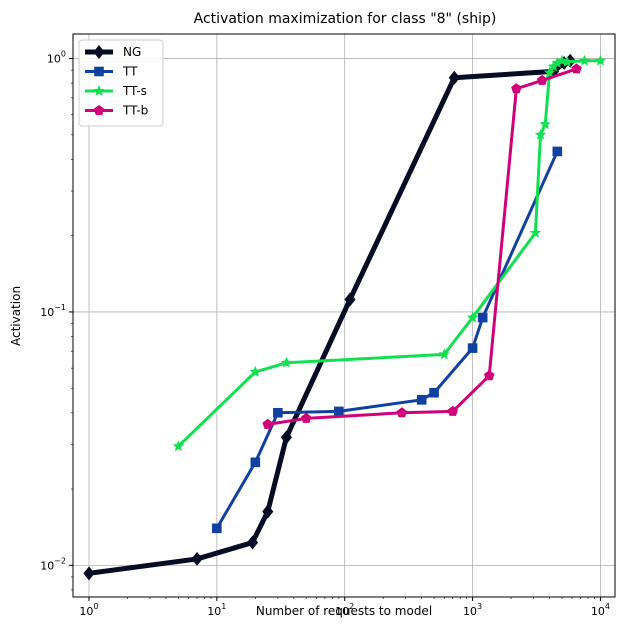 The image size is (624, 629). What do you see at coordinates (88, 610) in the screenshot?
I see `x-tick-label: 10⁰` at bounding box center [88, 610].